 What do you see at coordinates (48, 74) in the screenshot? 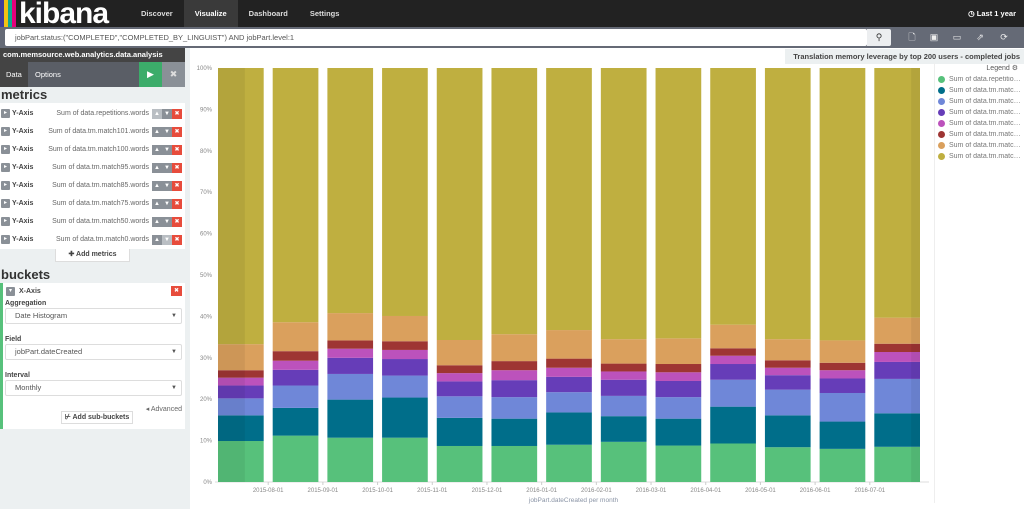
I see `tab-options: Options` at bounding box center [48, 74].